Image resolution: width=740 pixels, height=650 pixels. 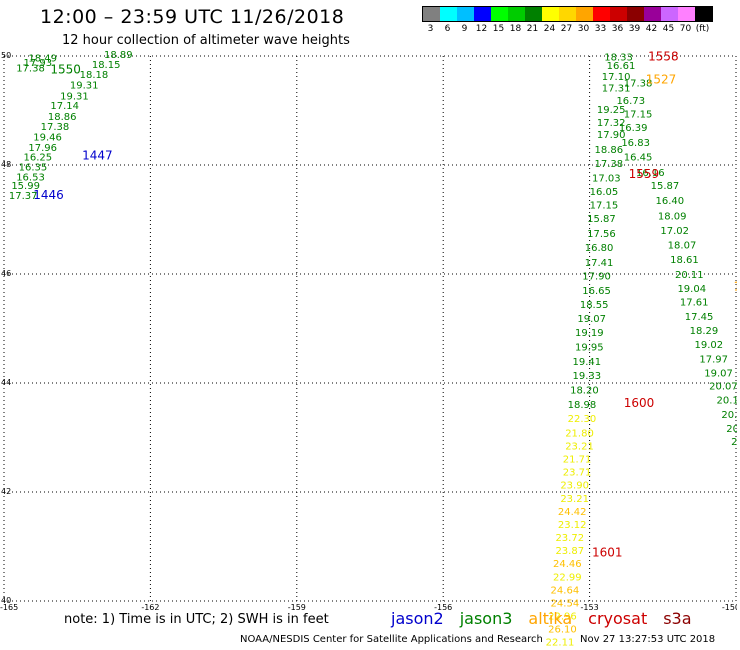 I want to click on legend-item-s3a: s3a, so click(x=677, y=618).